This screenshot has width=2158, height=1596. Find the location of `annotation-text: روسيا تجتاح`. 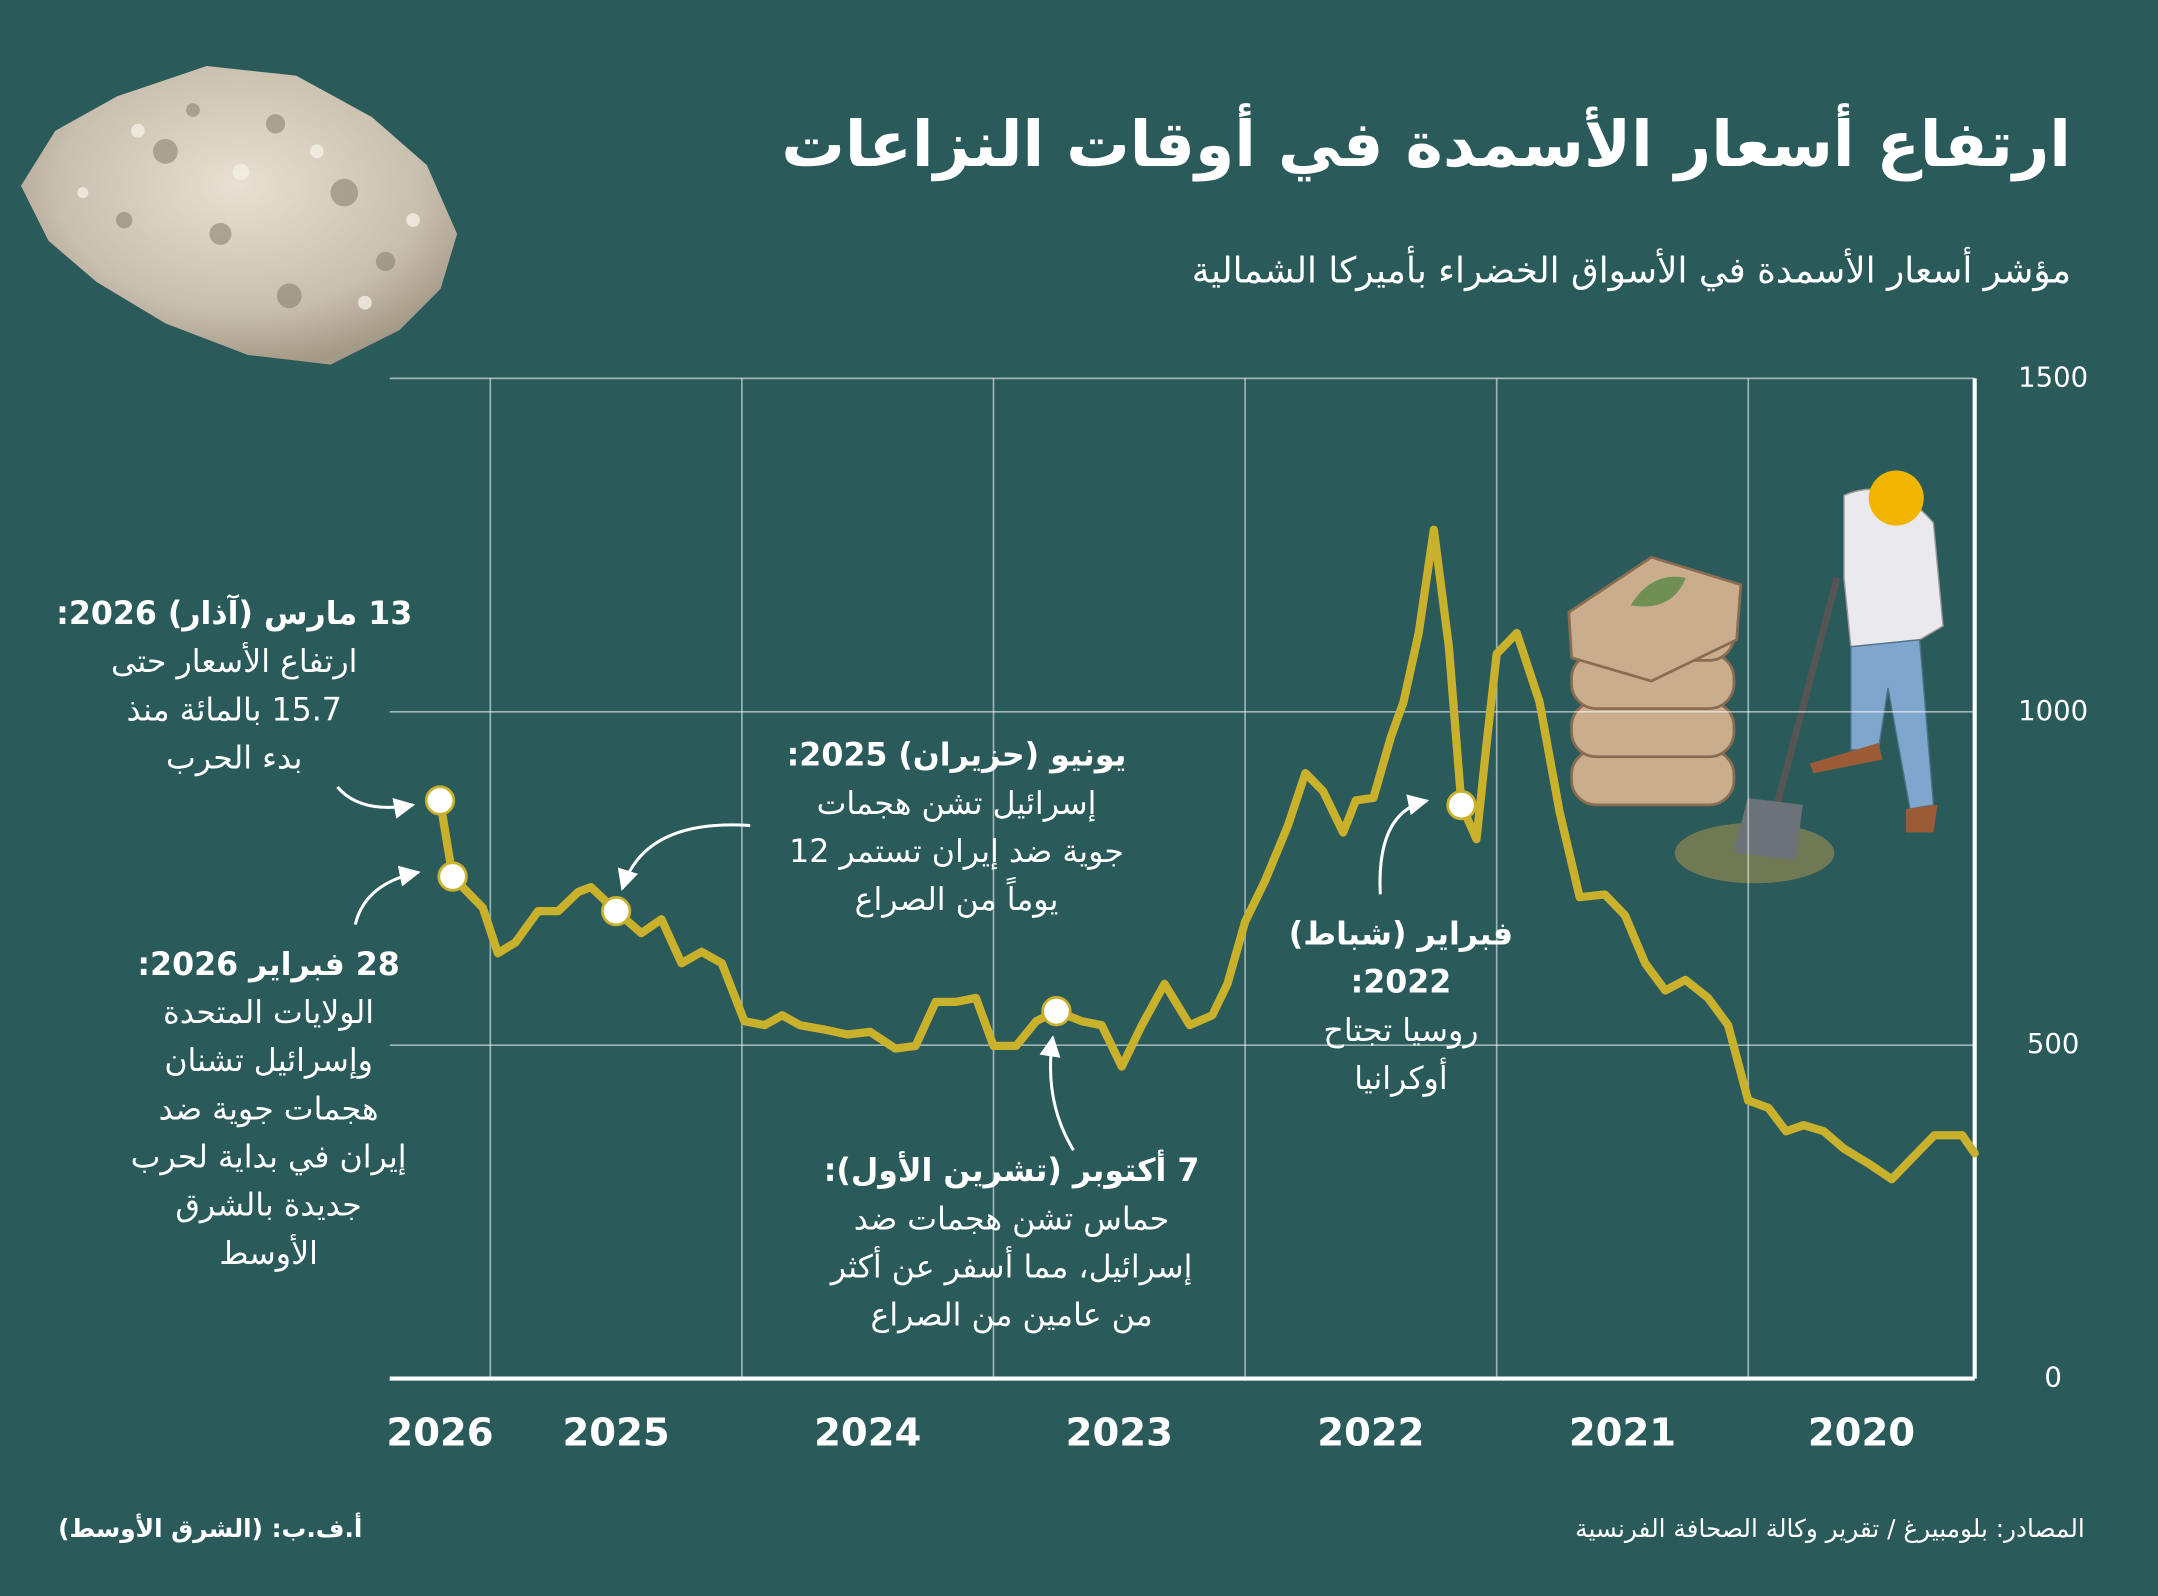

annotation-text: روسيا تجتاح is located at coordinates (1400, 1031).